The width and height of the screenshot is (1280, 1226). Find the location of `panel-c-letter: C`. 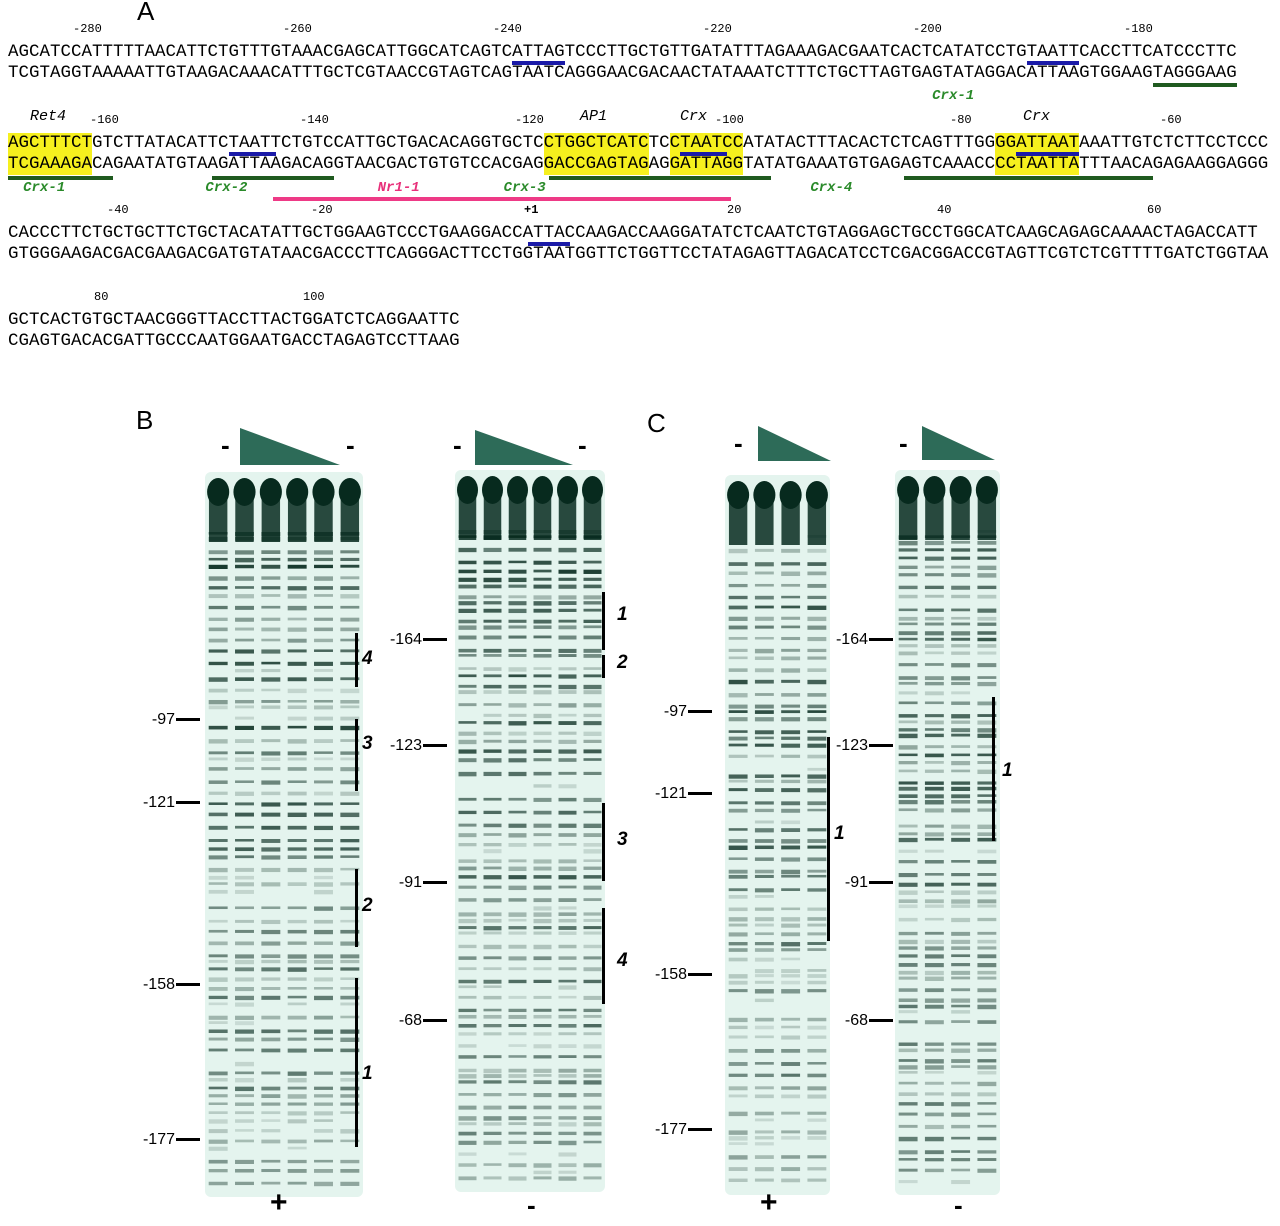

panel-c-letter: C is located at coordinates (656, 423).